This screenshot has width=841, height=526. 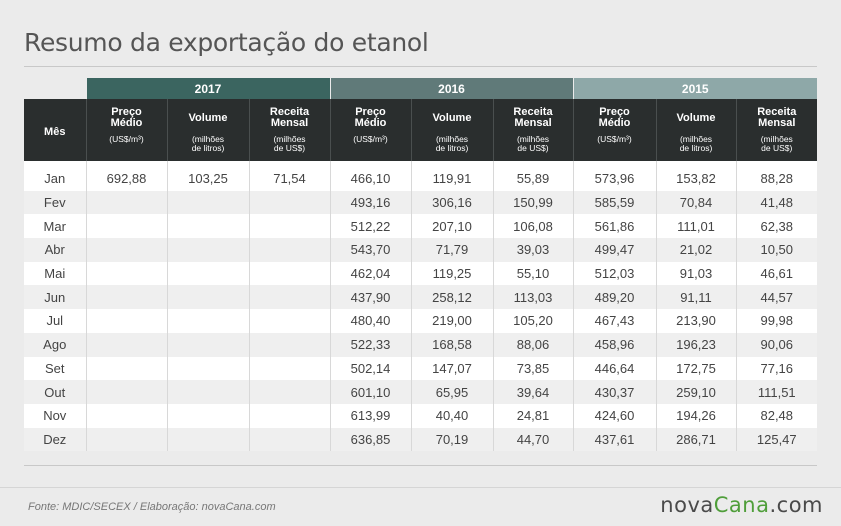 What do you see at coordinates (421, 226) in the screenshot?
I see `table-row: Mar 512,22 207,10 106,08 561,86 111,01 62,38` at bounding box center [421, 226].